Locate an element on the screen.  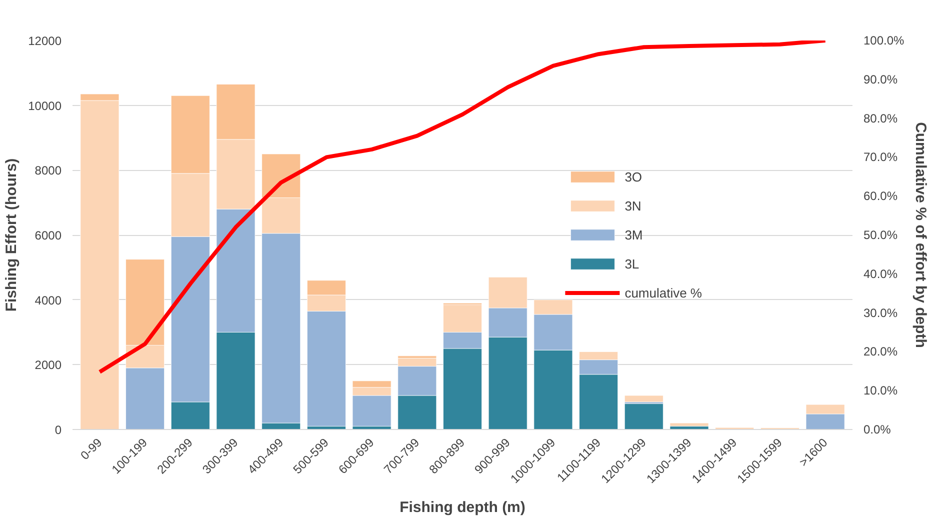
legend-label: cumulative % is located at coordinates (663, 292).